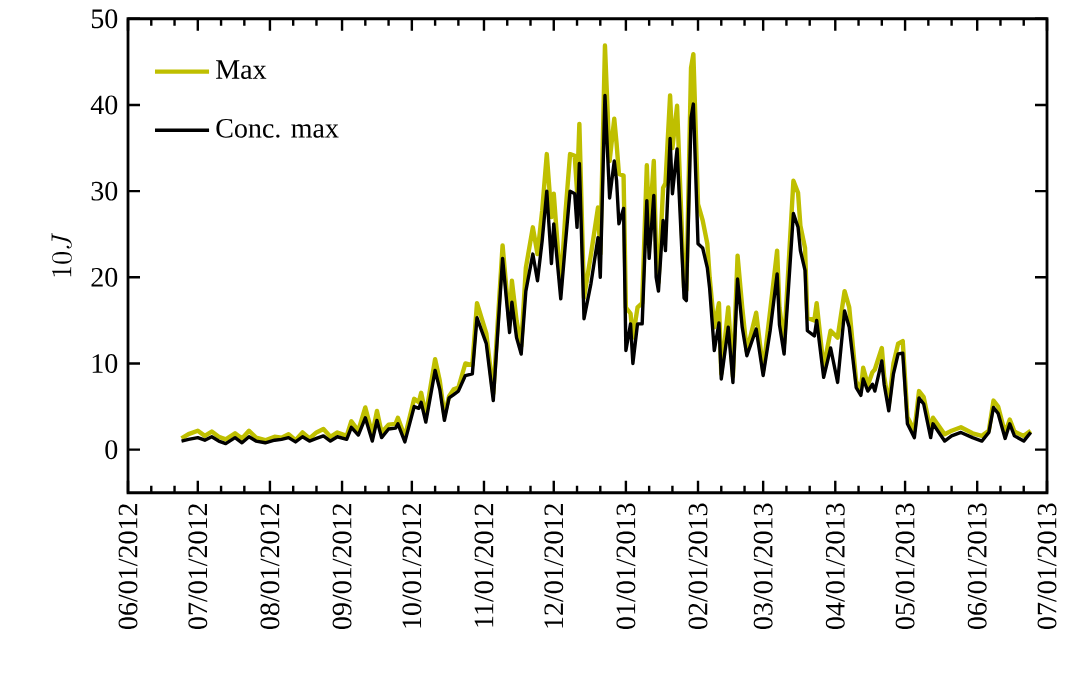  I want to click on x-tick-label: 12/01/2012, so click(554, 566).